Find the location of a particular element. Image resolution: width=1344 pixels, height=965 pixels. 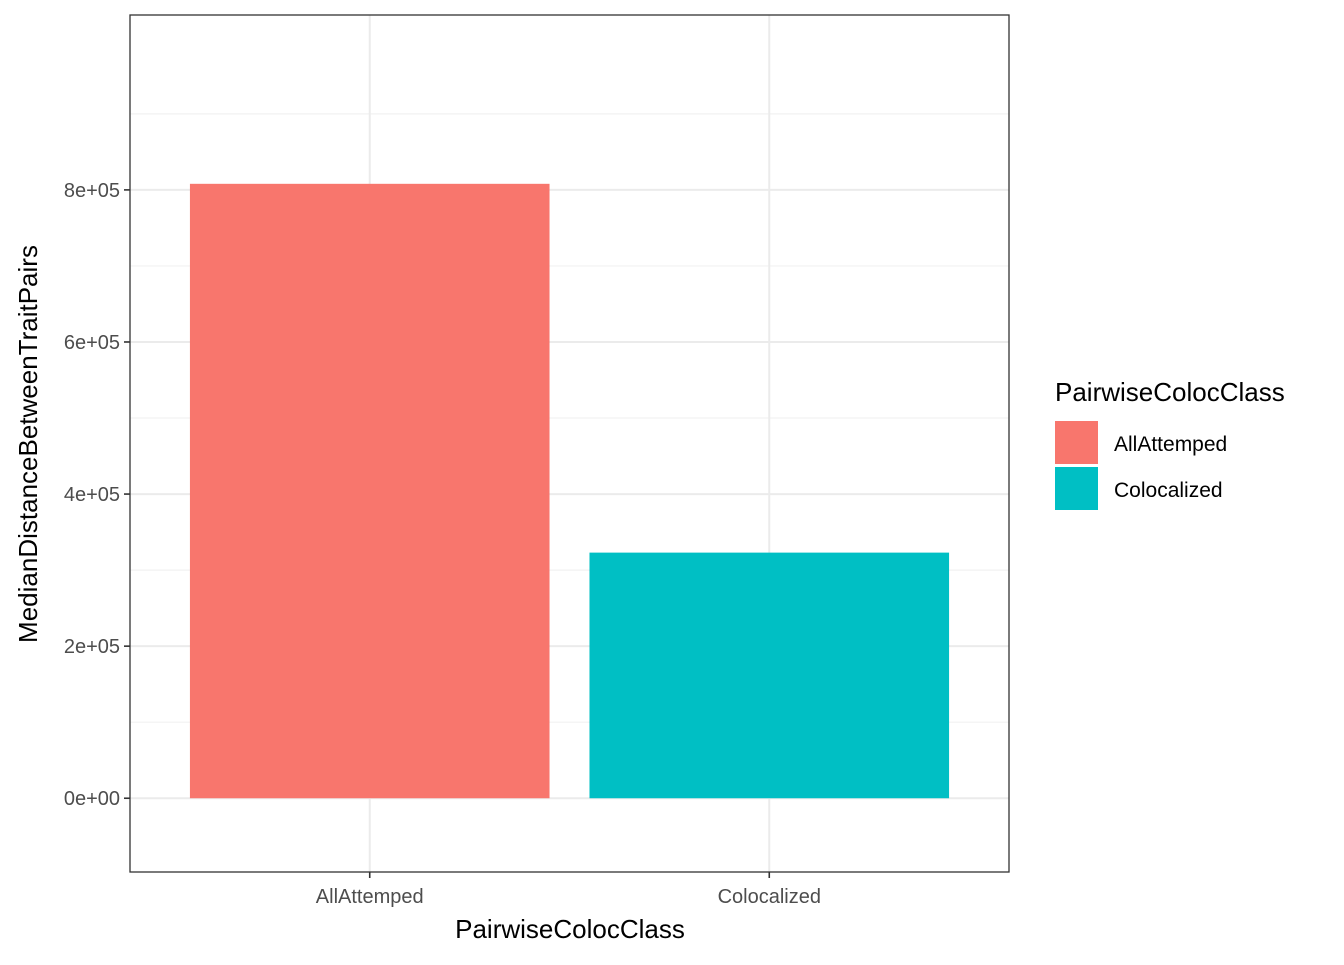

bar-colocalized is located at coordinates (769, 675).